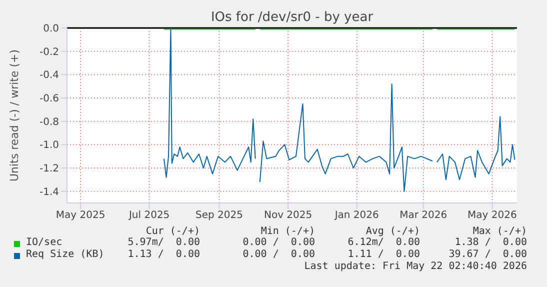  Describe the element at coordinates (499, 231) in the screenshot. I see `text: Max (-/+)` at that location.